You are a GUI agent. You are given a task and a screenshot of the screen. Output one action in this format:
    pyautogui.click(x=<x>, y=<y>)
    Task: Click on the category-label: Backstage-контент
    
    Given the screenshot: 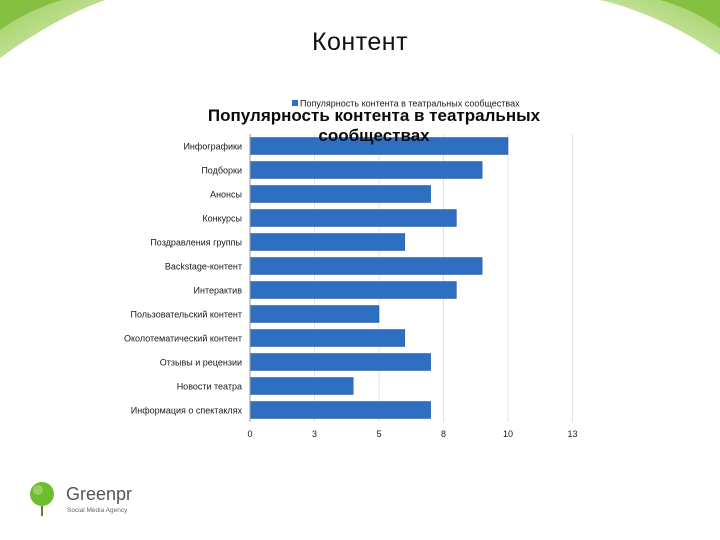 What is the action you would take?
    pyautogui.click(x=203, y=267)
    